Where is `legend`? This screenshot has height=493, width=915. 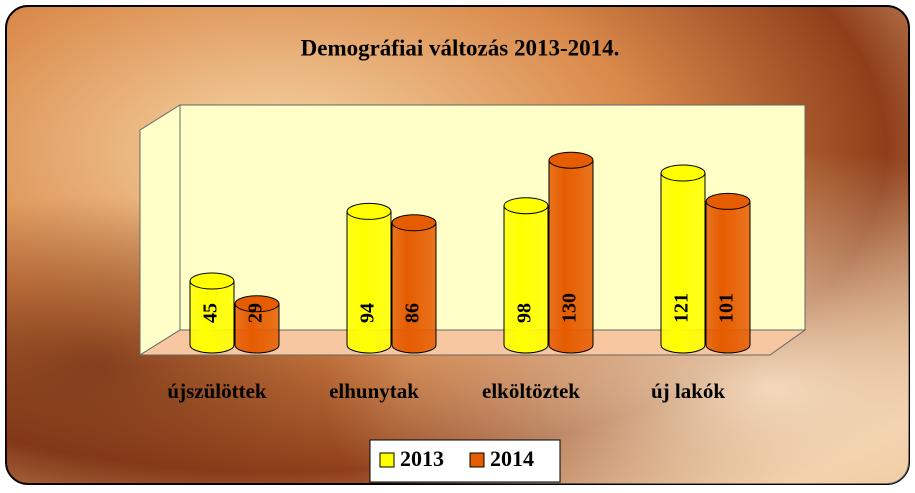
legend is located at coordinates (465, 461).